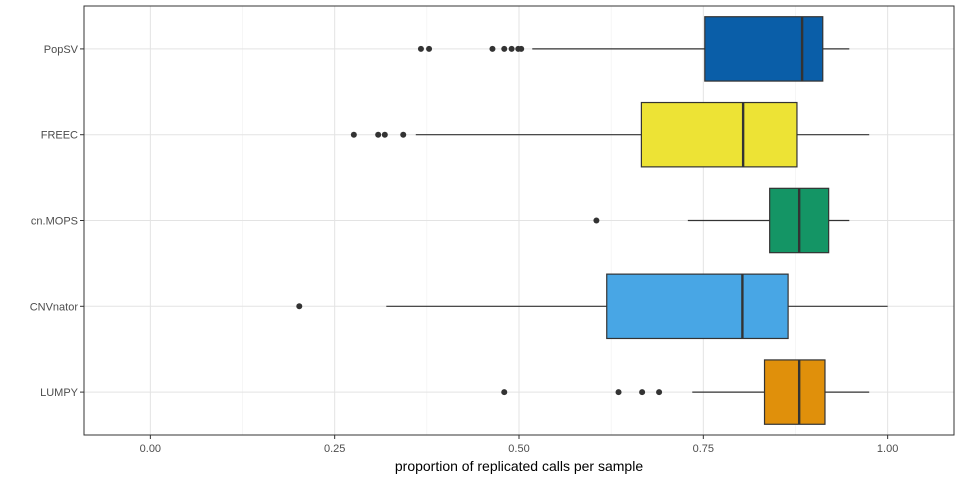  I want to click on x-tick-label: 1.00, so click(887, 449).